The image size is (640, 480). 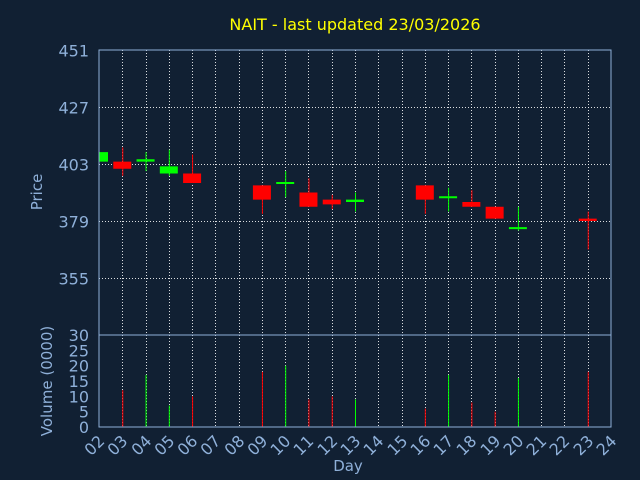 I want to click on price-tick-labels: 451 427 403 379 355, so click(x=73, y=165).